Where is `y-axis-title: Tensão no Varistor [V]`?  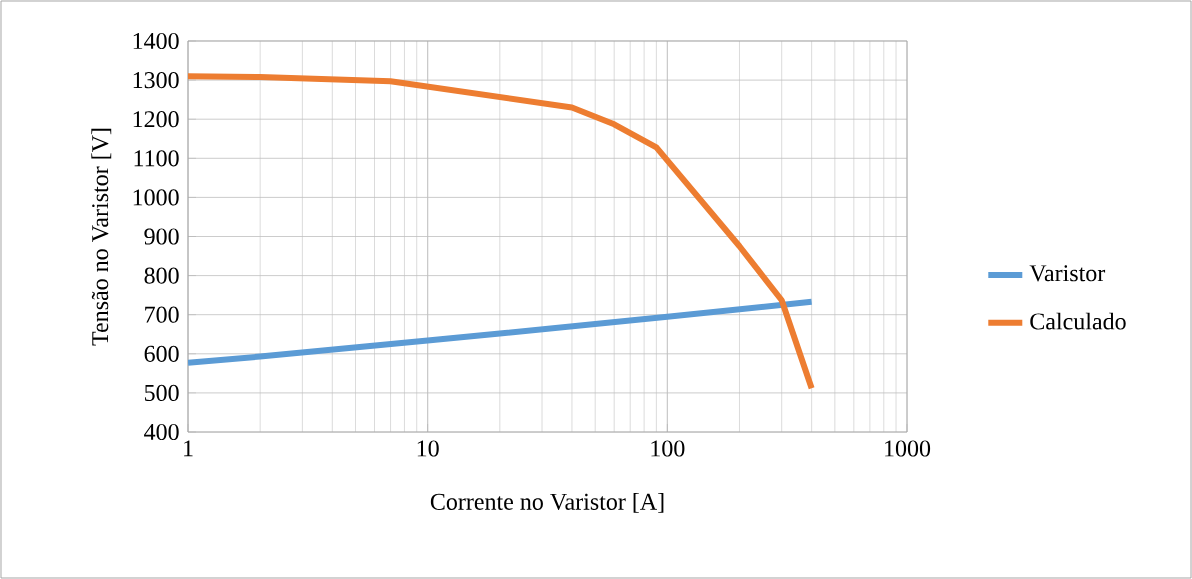
y-axis-title: Tensão no Varistor [V] is located at coordinates (101, 237).